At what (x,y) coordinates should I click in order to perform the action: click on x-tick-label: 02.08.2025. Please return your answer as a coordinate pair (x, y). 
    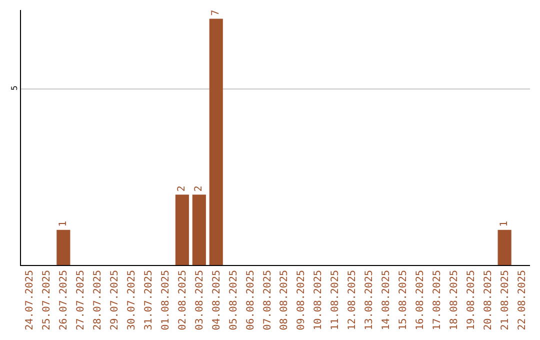
    Looking at the image, I should click on (182, 300).